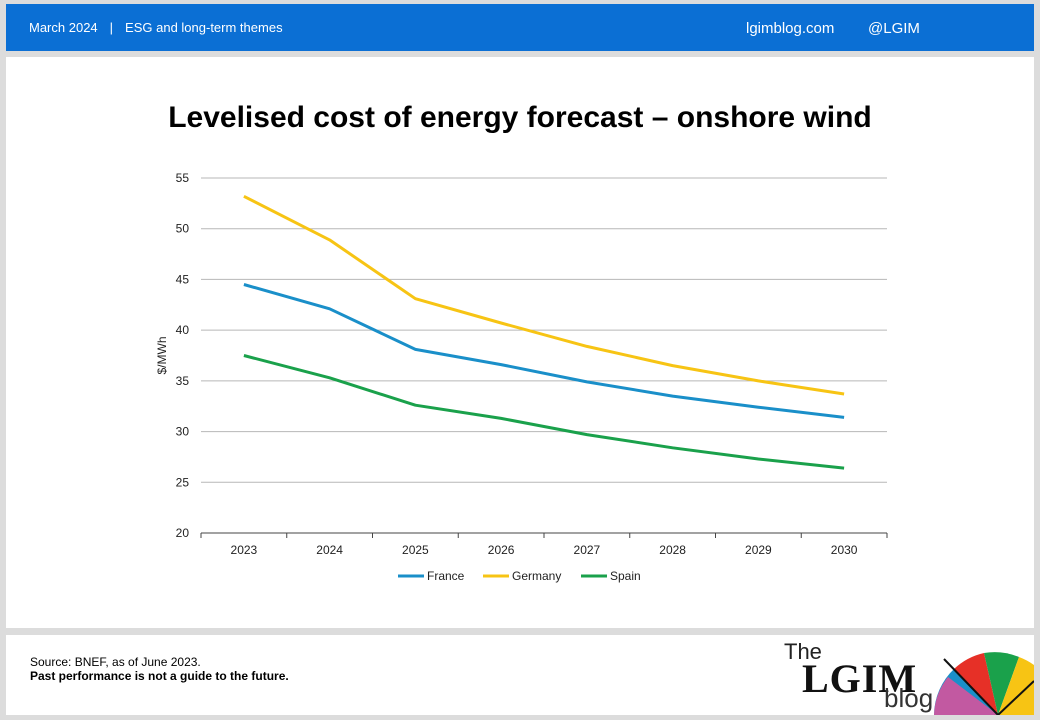  What do you see at coordinates (844, 550) in the screenshot?
I see `x-tick-label: 2030` at bounding box center [844, 550].